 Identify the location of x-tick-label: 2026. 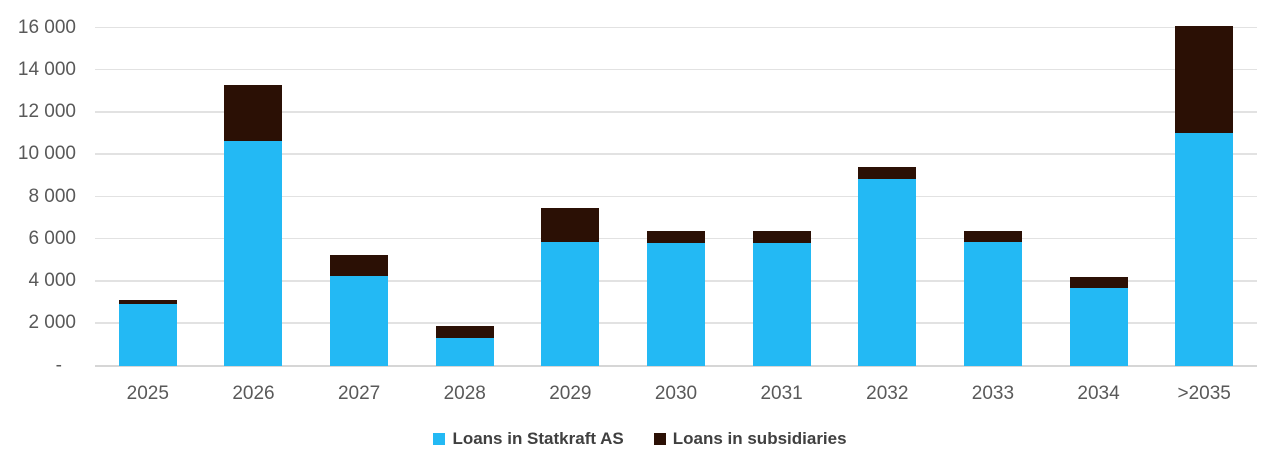
(253, 393).